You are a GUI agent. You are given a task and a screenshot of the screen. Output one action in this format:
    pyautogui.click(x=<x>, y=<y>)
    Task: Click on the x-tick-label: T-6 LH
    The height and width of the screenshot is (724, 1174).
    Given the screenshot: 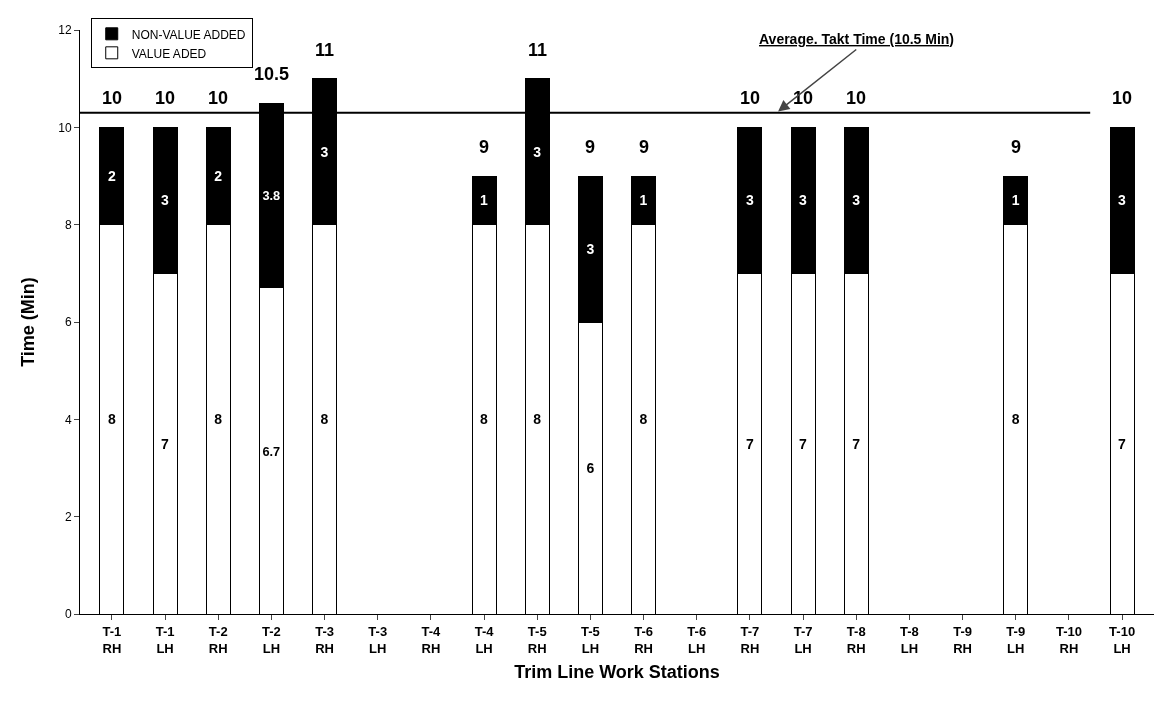 What is the action you would take?
    pyautogui.click(x=697, y=639)
    